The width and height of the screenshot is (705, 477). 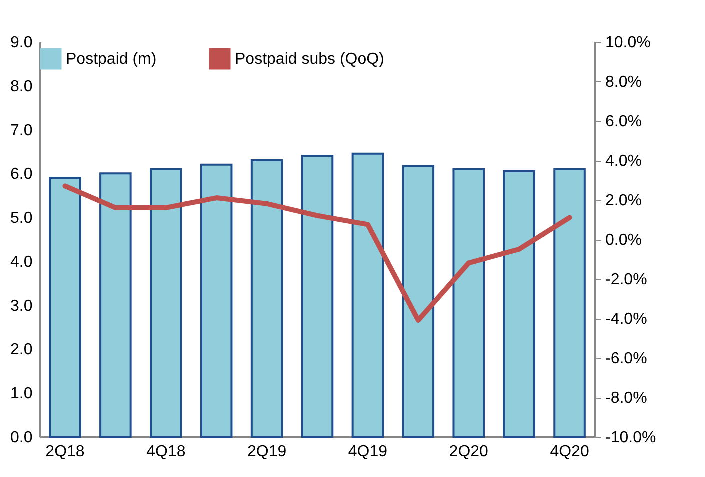 What do you see at coordinates (624, 240) in the screenshot?
I see `y2-tick-label: 0.0%` at bounding box center [624, 240].